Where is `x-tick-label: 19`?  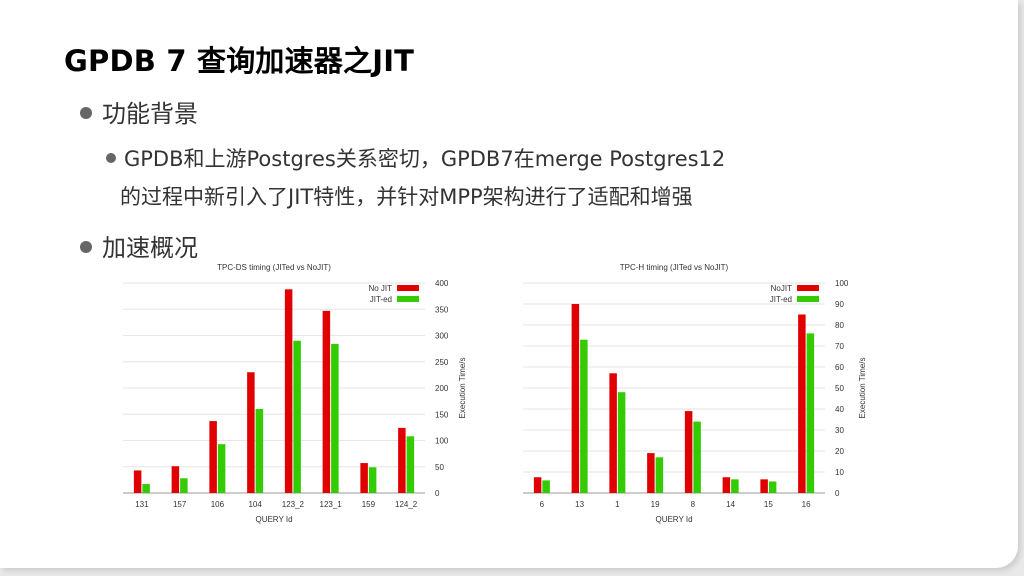
x-tick-label: 19 is located at coordinates (655, 504).